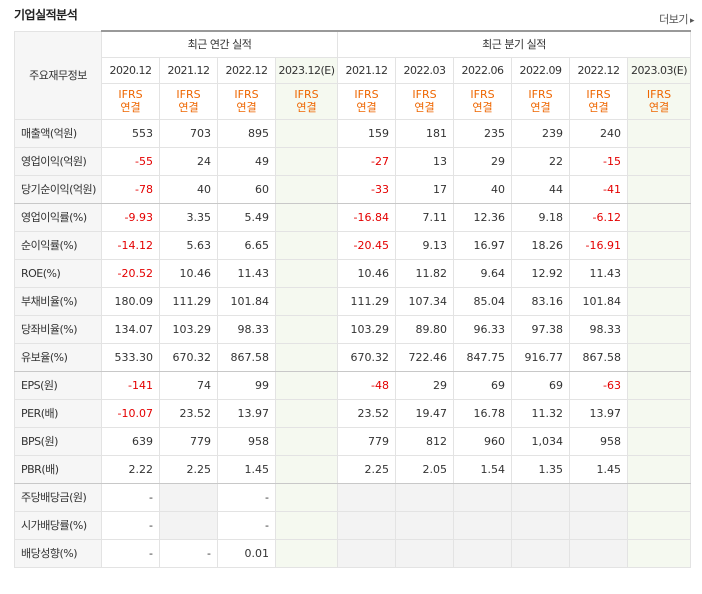  Describe the element at coordinates (246, 469) in the screenshot. I see `annual-value-cell: 1.45` at that location.